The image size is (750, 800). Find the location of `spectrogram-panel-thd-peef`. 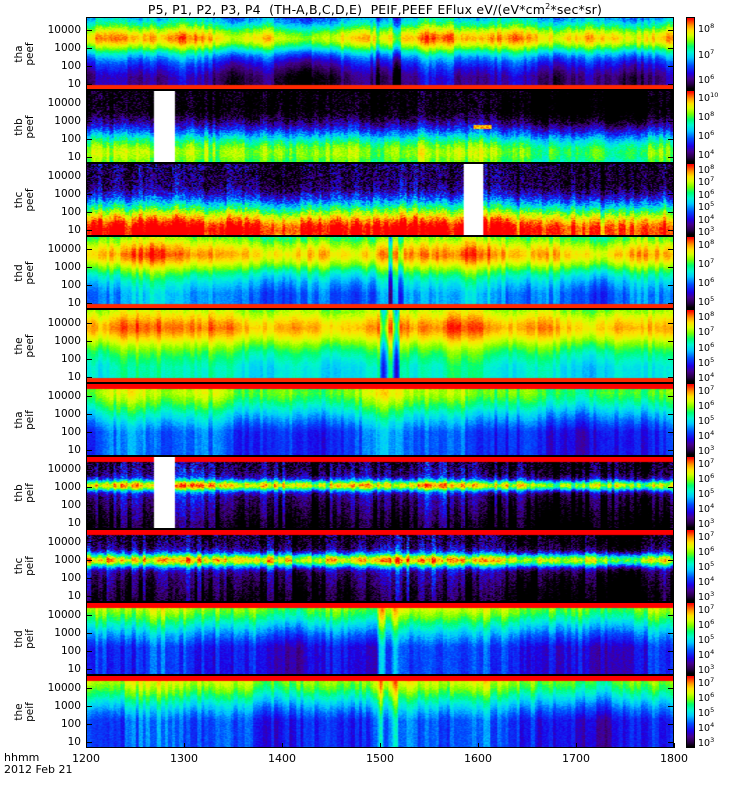

spectrogram-panel-thd-peef is located at coordinates (380, 272).